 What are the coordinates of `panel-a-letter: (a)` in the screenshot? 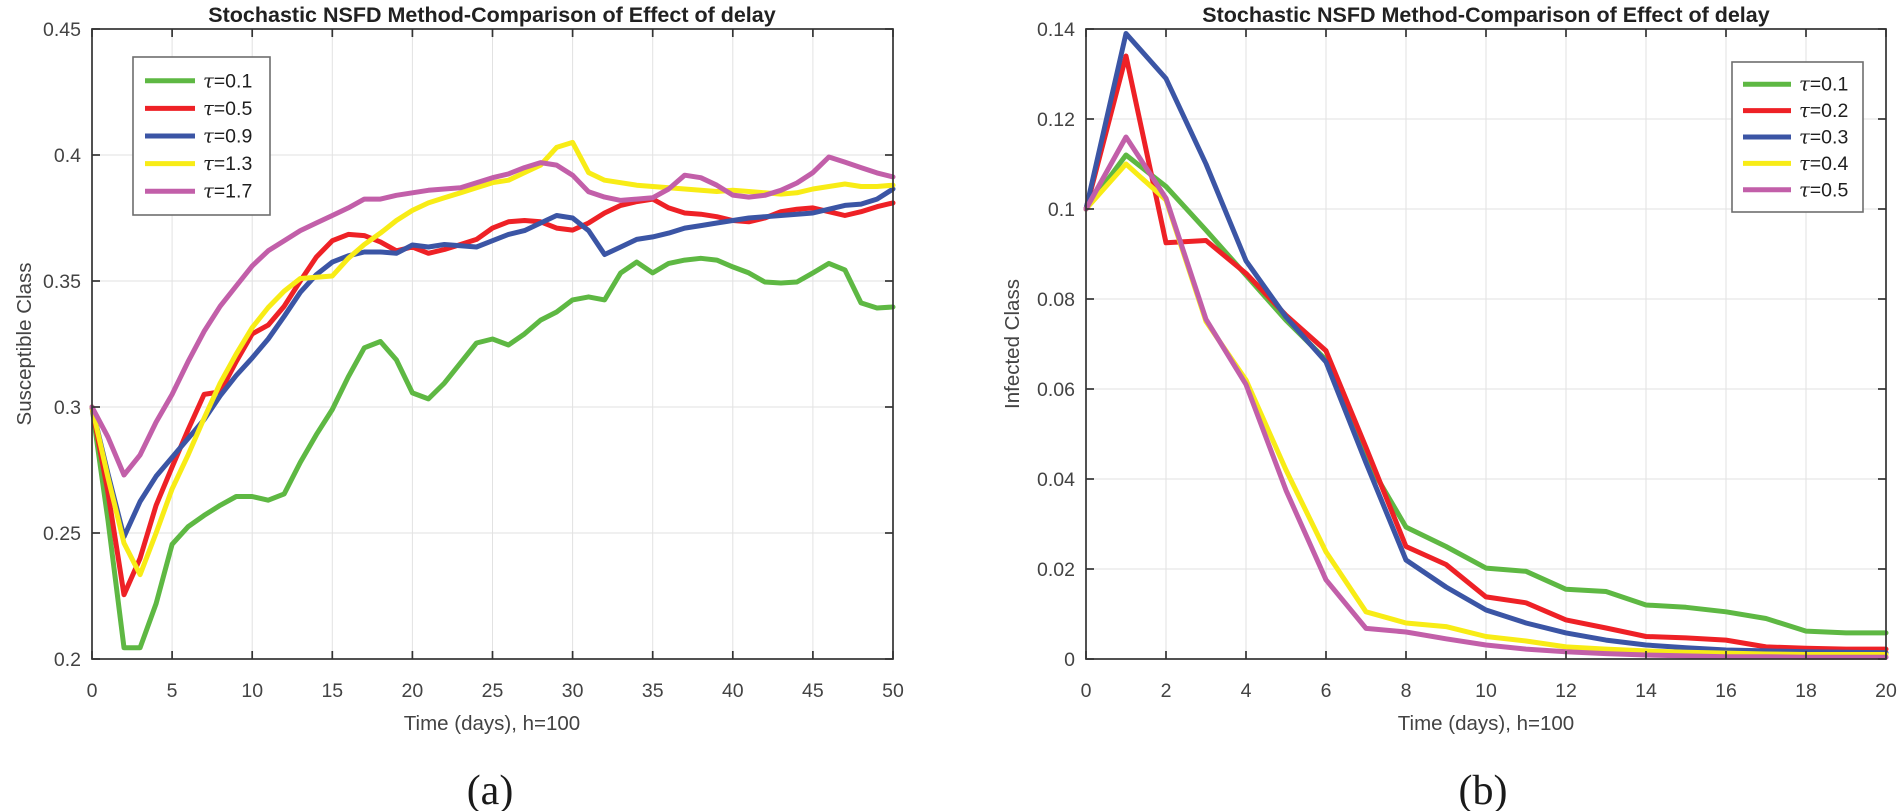 It's located at (490, 789).